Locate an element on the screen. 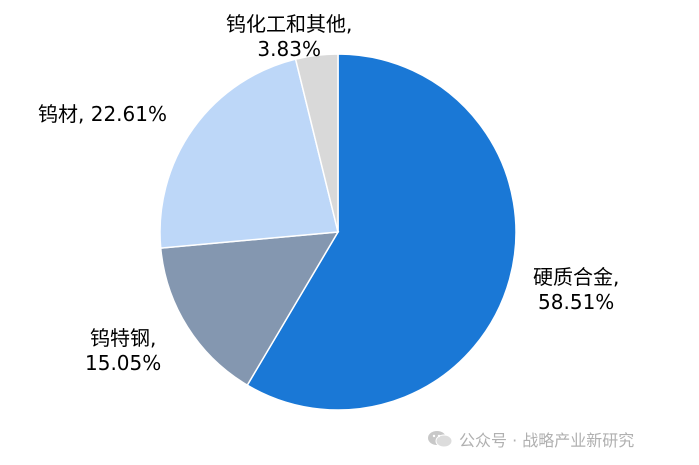  slice-label-tungsten-special-steel: 钨特钢, 15.05% is located at coordinates (123, 351).